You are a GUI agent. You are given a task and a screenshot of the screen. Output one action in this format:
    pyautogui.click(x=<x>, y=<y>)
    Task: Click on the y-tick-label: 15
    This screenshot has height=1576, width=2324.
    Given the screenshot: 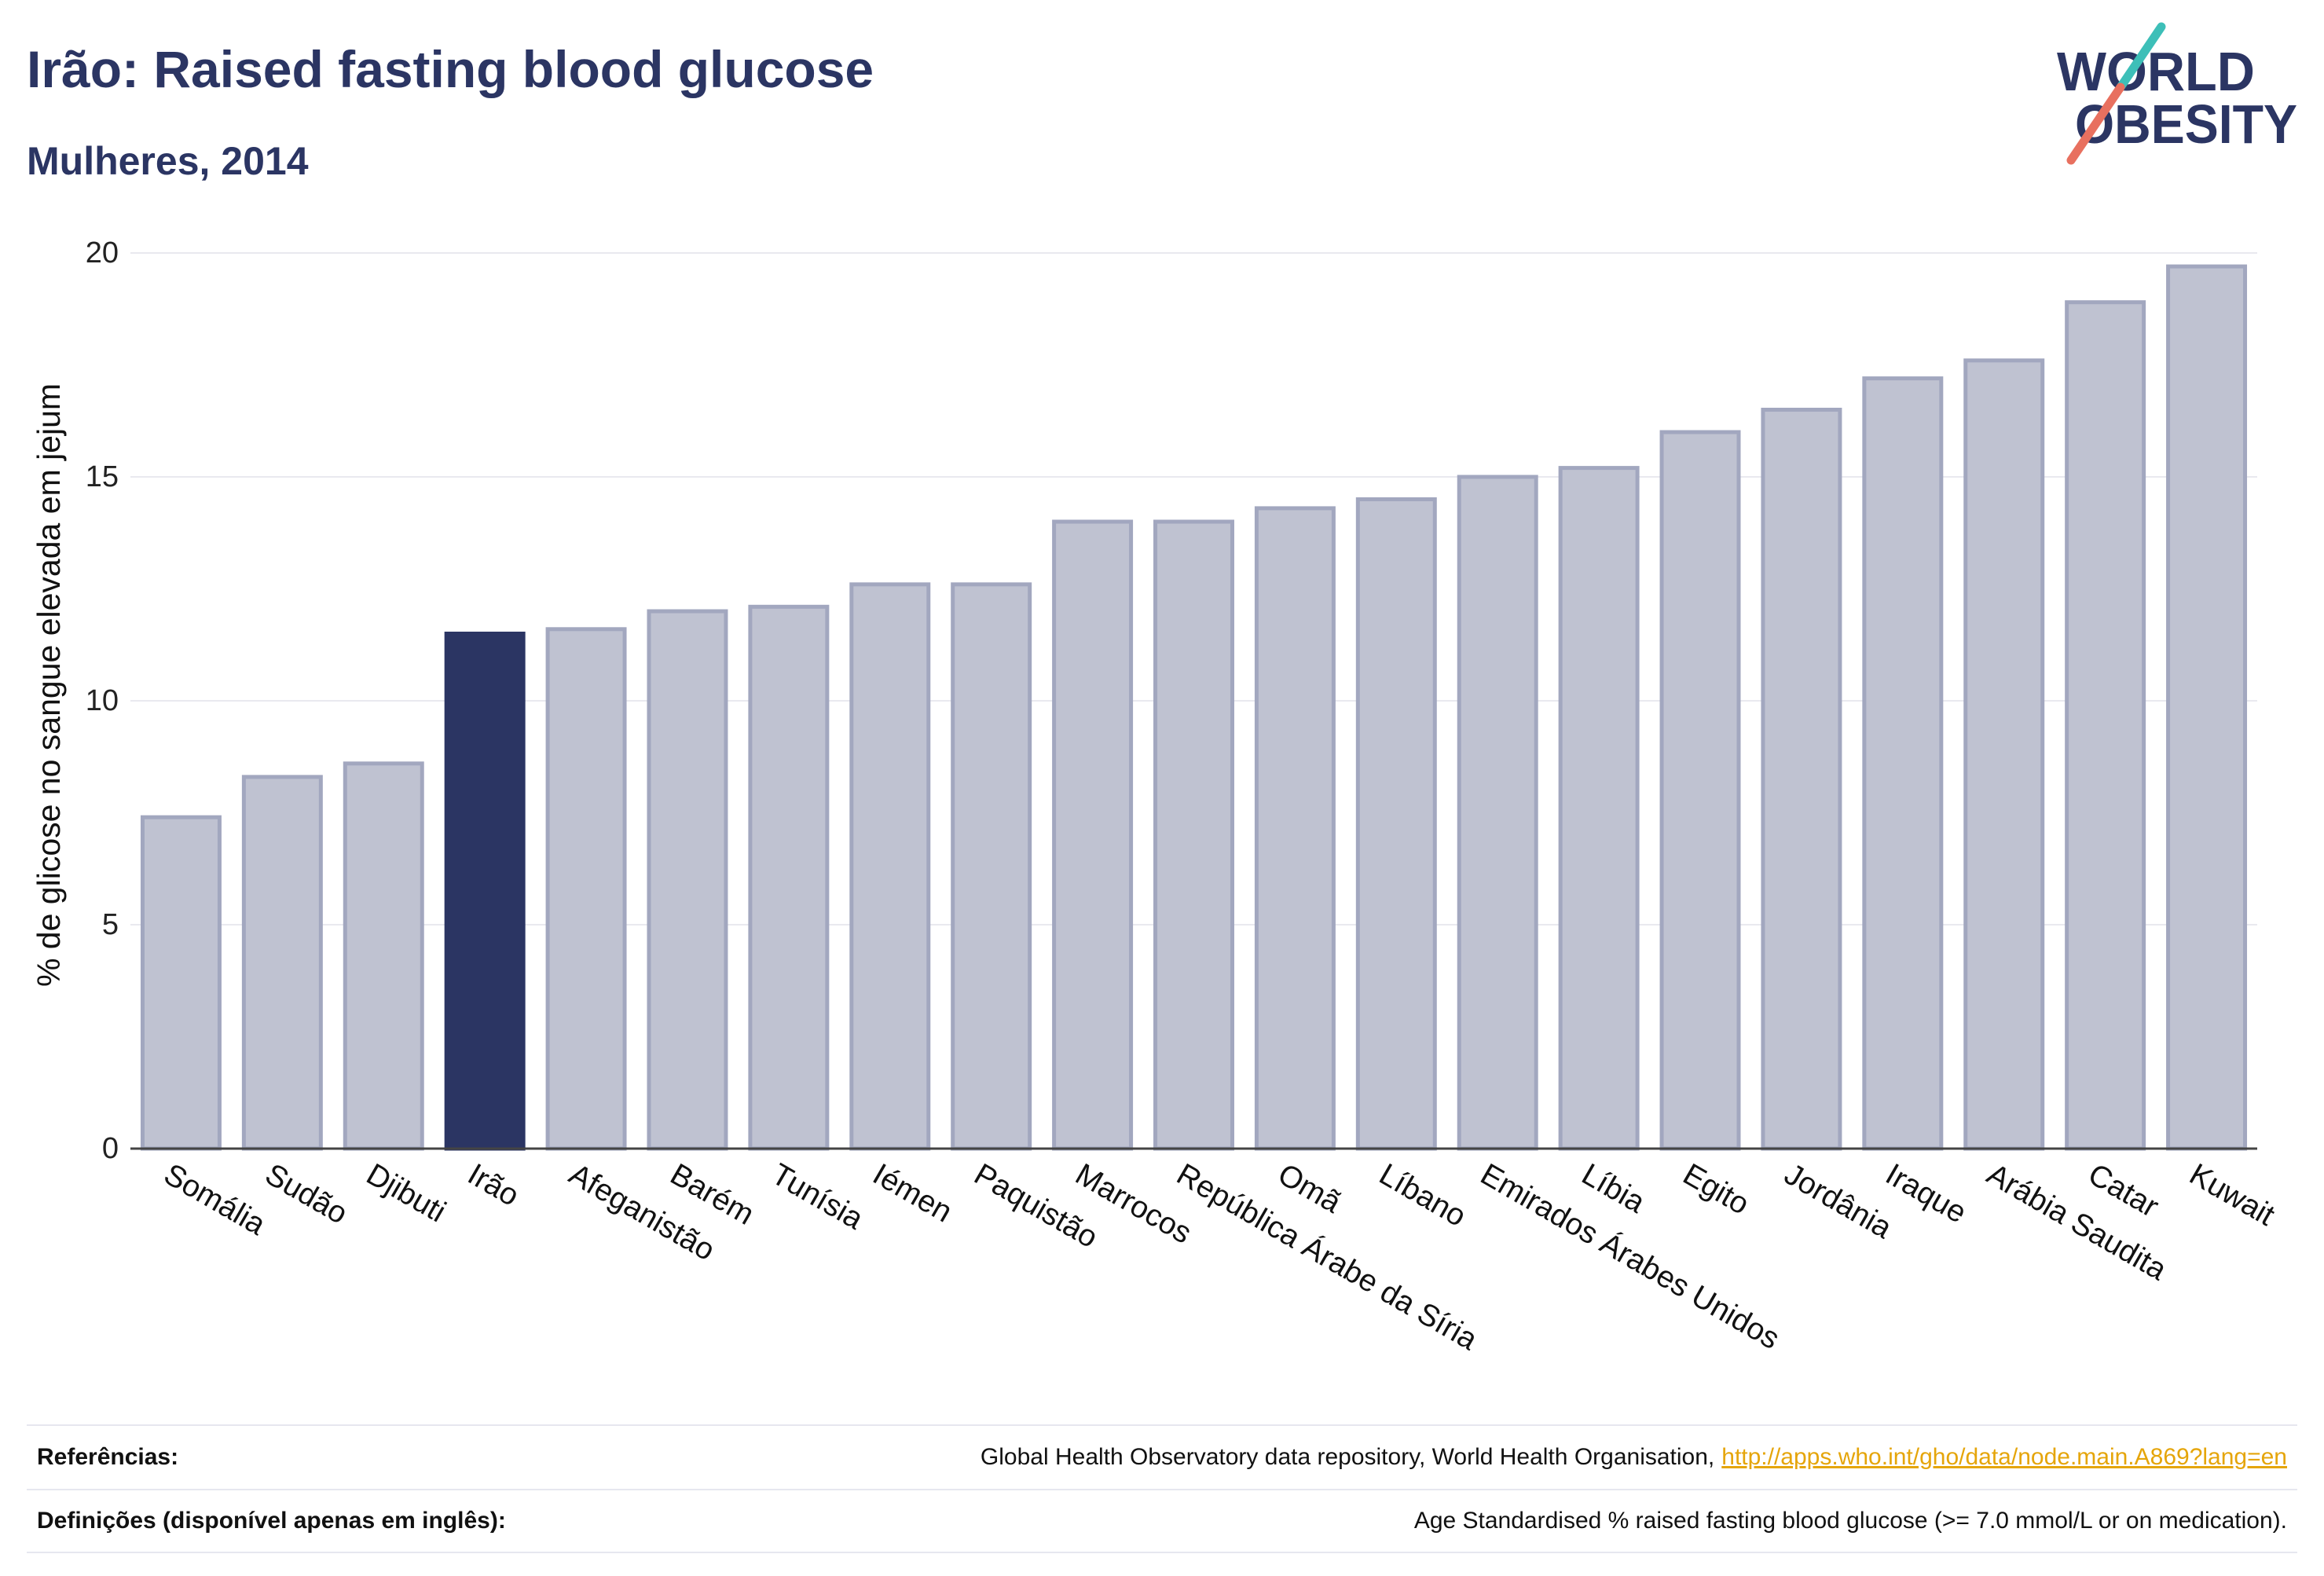 What is the action you would take?
    pyautogui.click(x=102, y=476)
    